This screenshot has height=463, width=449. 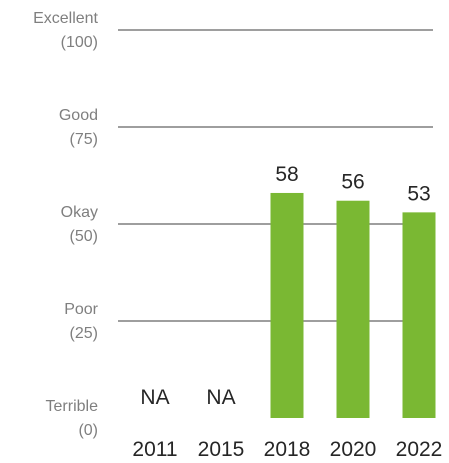 I want to click on data-label: 58, so click(x=286, y=174).